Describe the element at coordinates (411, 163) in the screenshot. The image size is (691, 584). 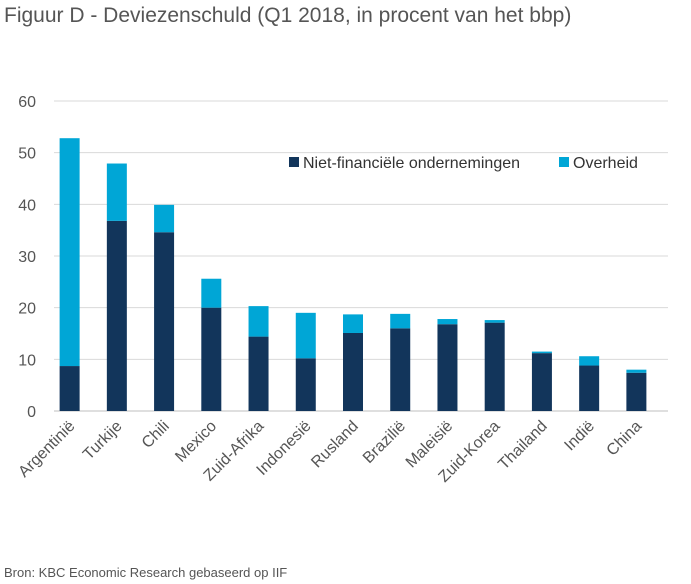
I see `legend-label: Niet-financiële ondernemingen` at that location.